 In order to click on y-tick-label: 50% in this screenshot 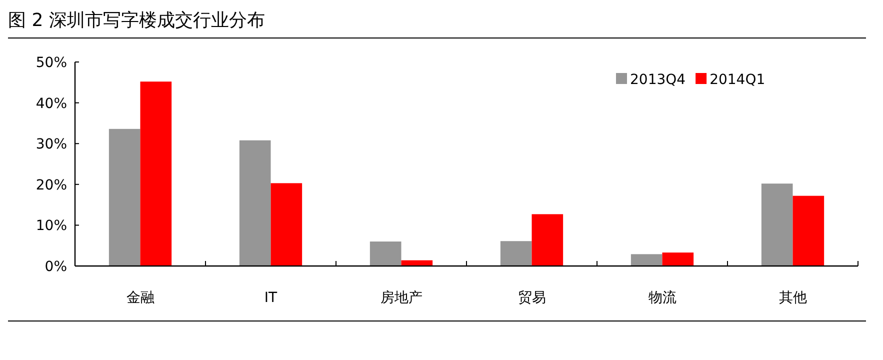, I will do `click(51, 63)`.